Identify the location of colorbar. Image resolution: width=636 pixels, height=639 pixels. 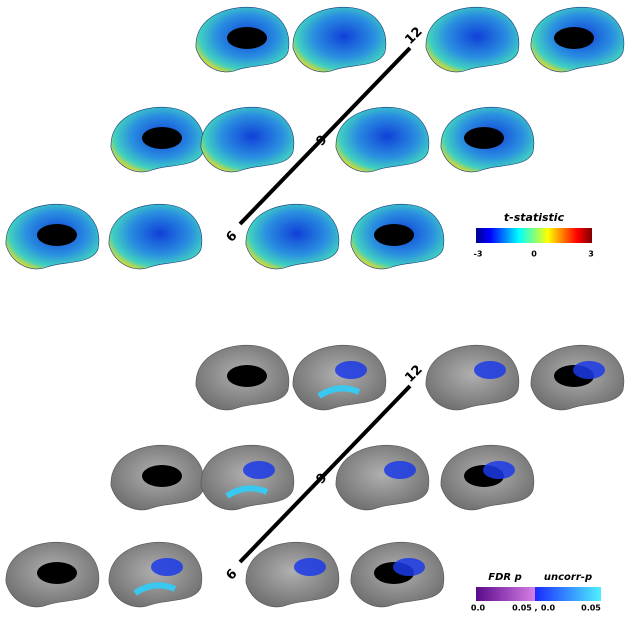
(534, 235).